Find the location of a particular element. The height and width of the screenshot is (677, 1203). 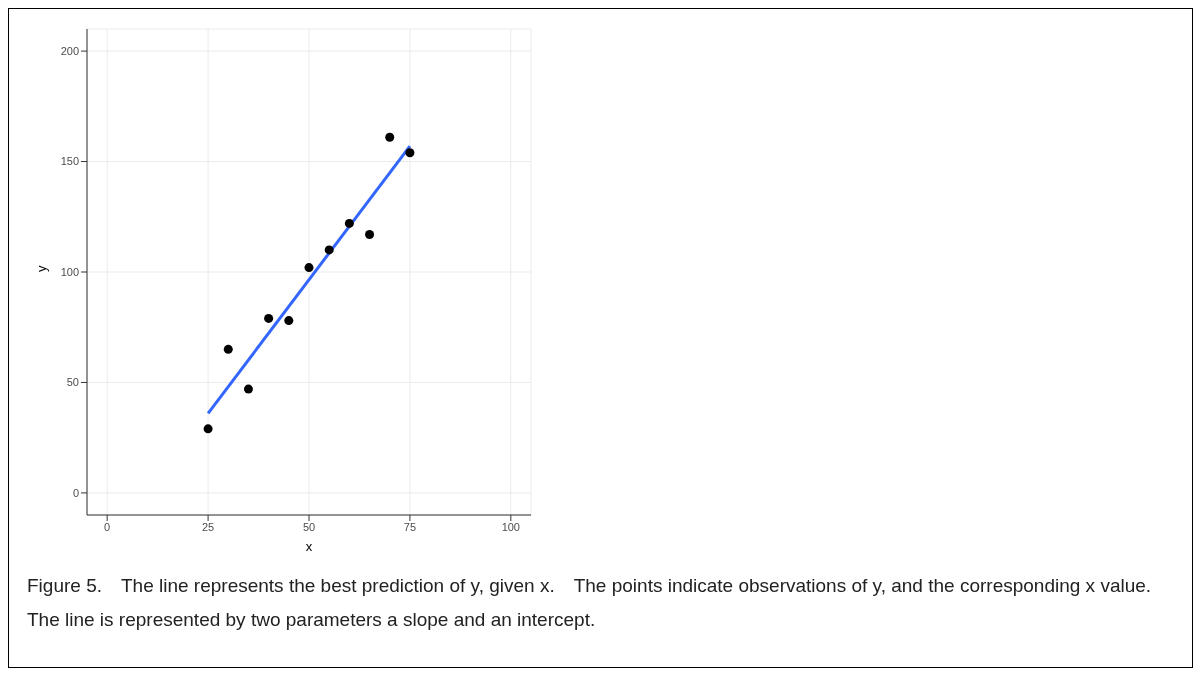

x-tick-label: 100 is located at coordinates (510, 526).